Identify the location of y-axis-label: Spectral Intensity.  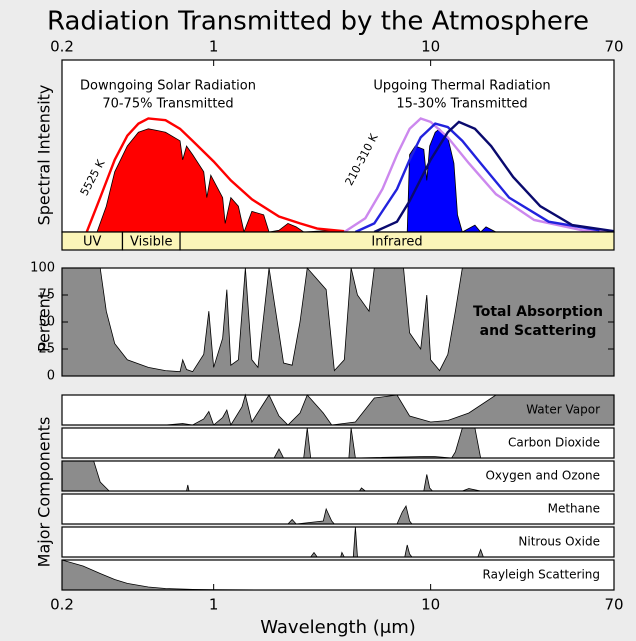
(44, 155).